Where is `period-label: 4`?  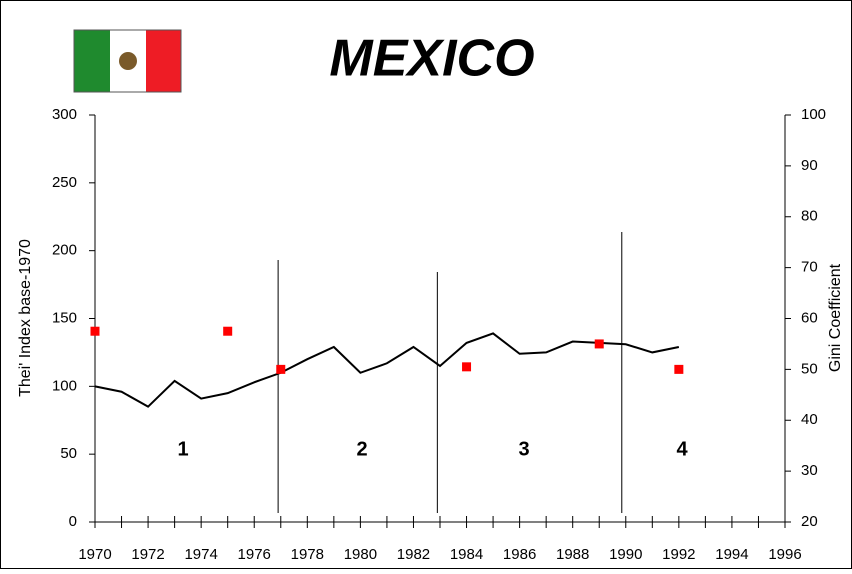 period-label: 4 is located at coordinates (682, 449).